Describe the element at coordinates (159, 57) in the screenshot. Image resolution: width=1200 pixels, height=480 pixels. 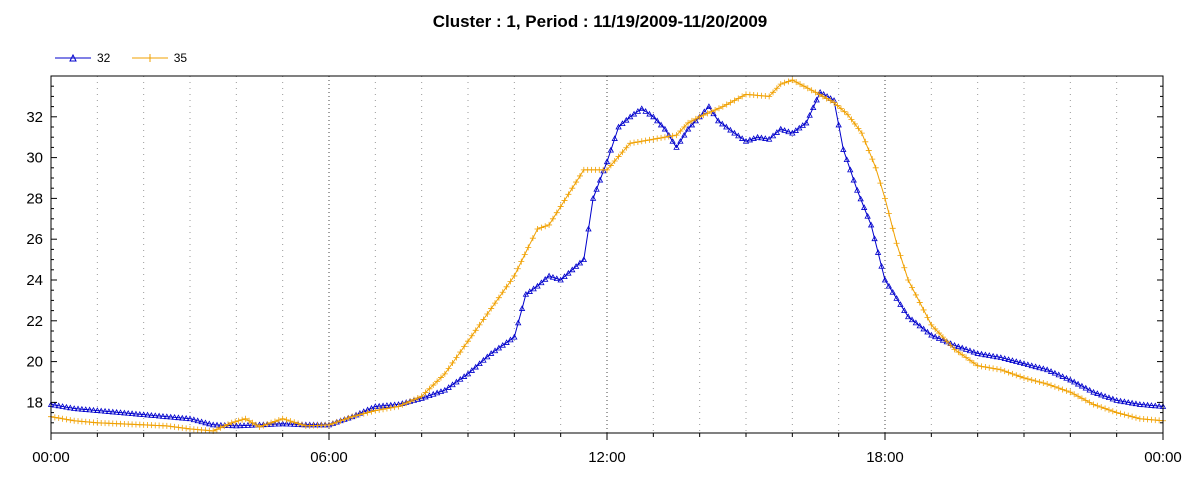
I see `legend-item-series-35: 35` at that location.